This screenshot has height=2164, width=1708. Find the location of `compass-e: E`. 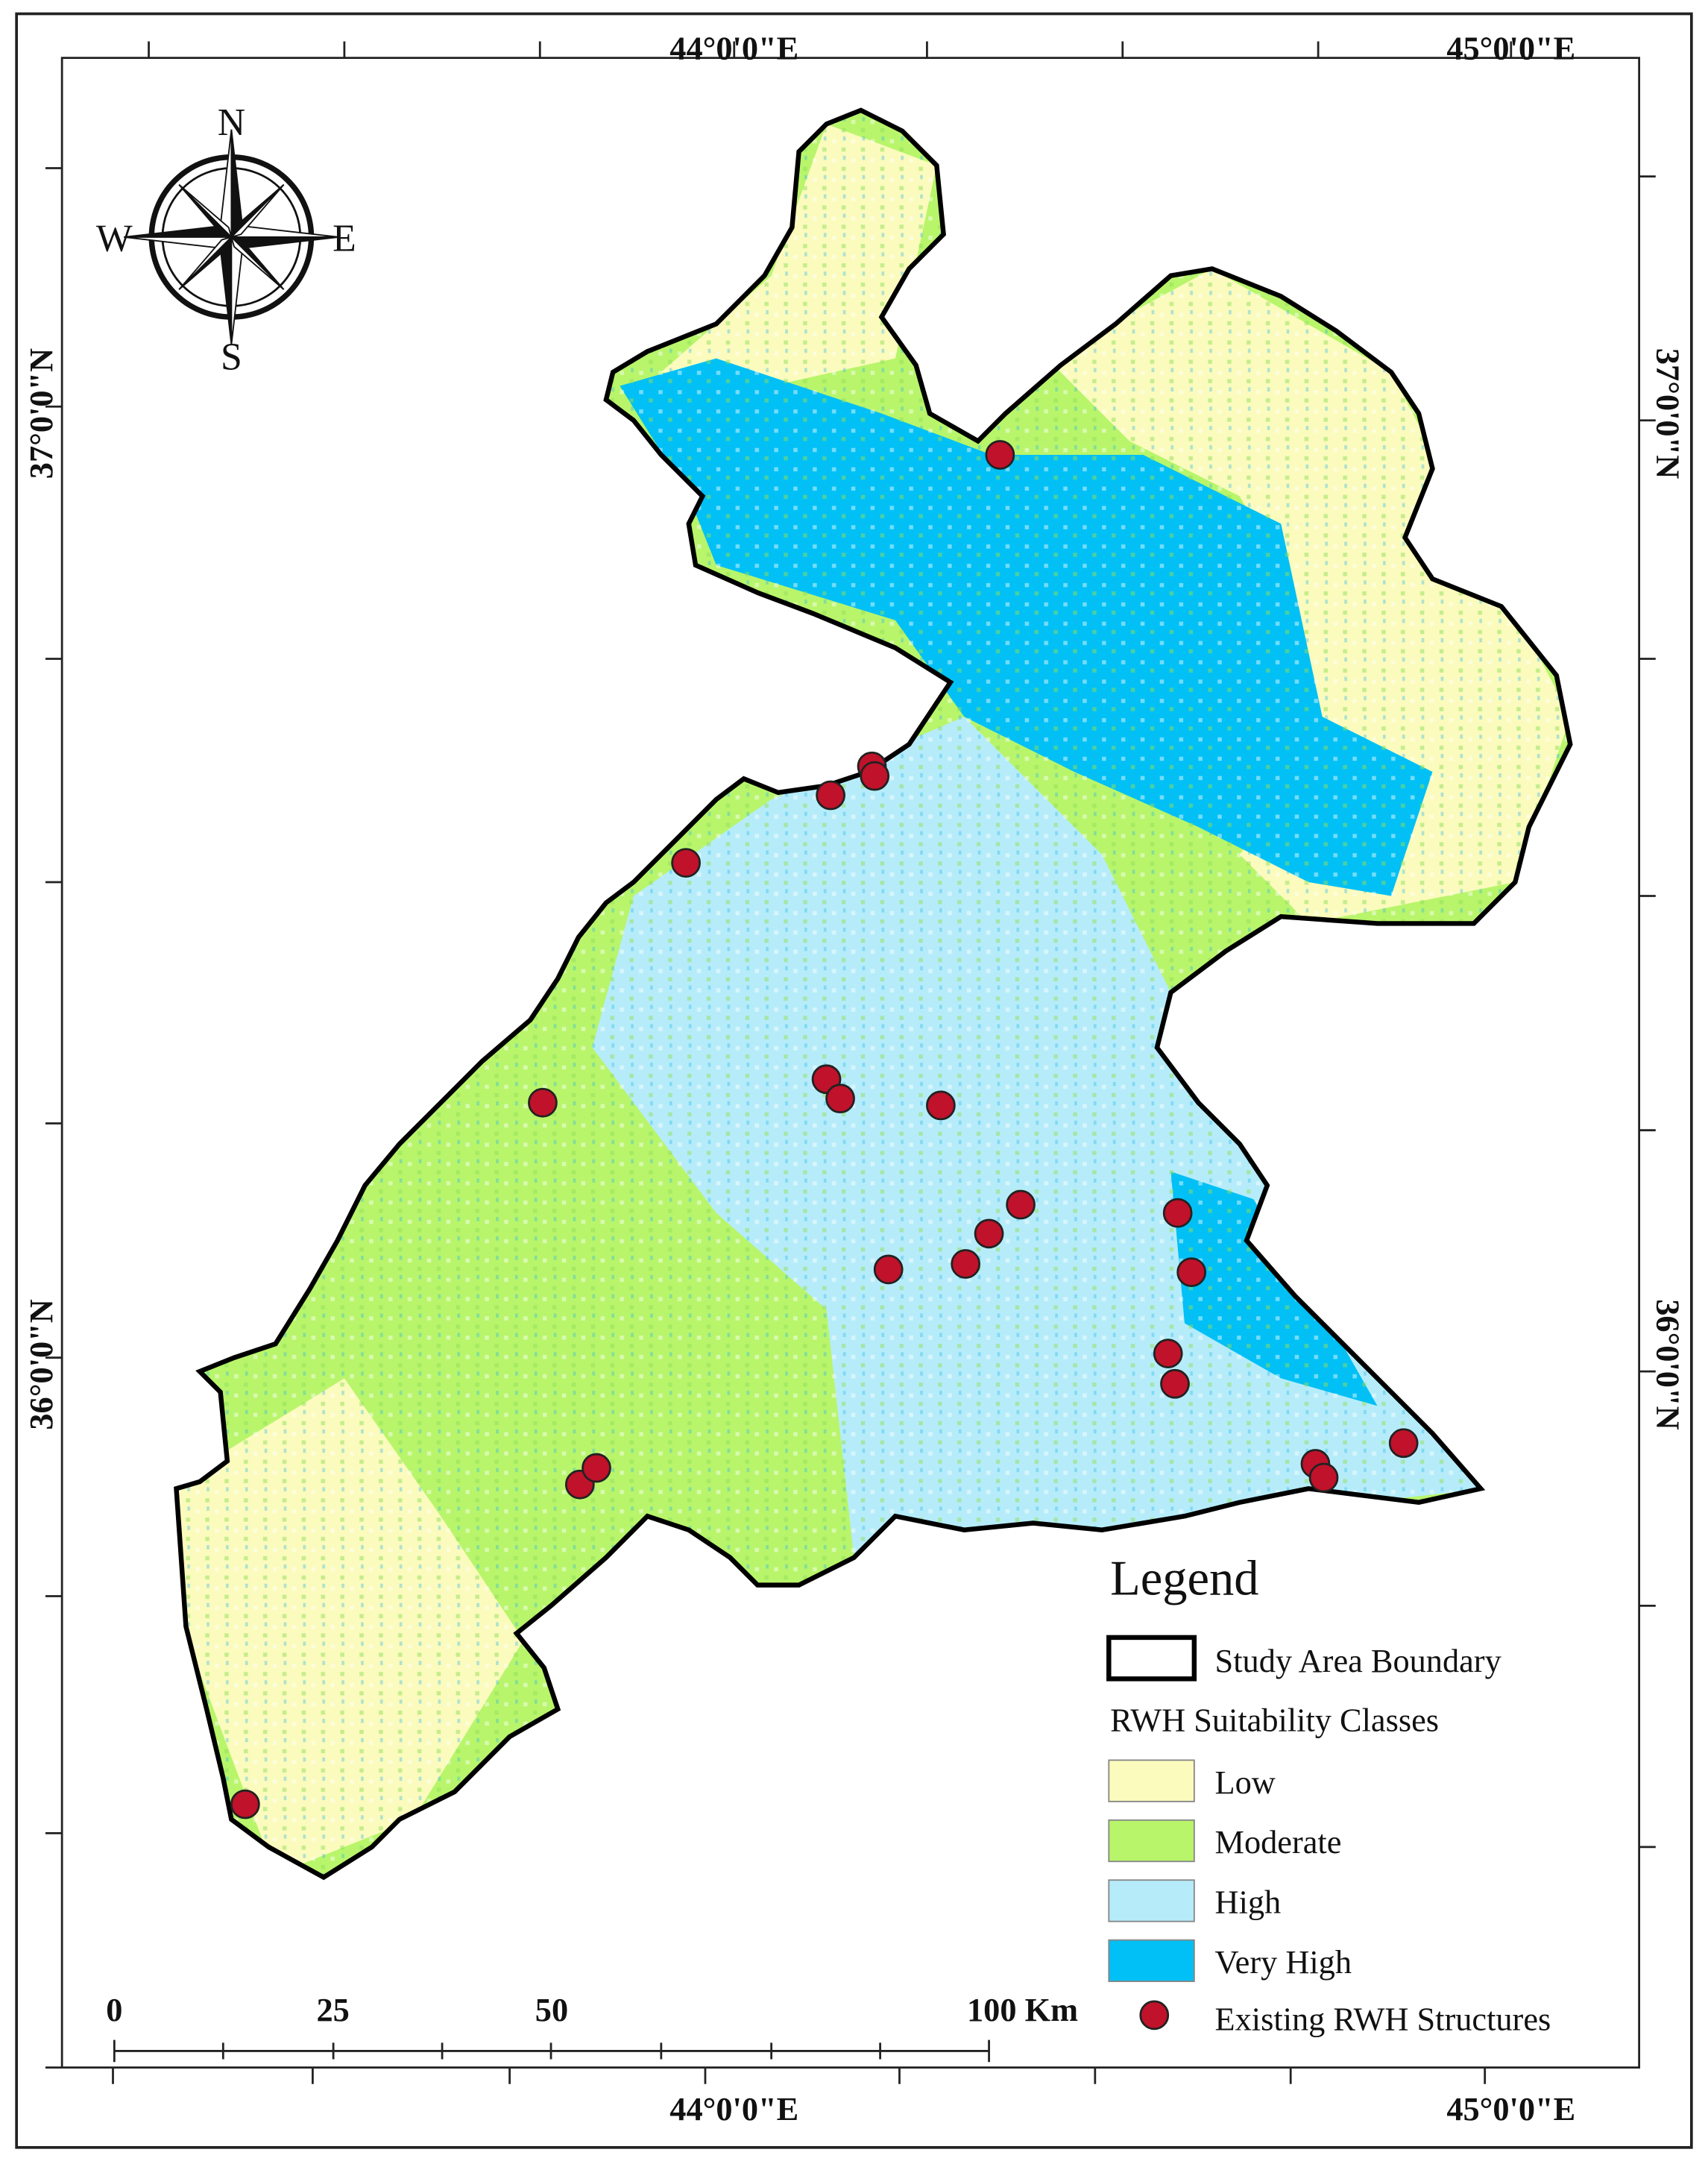

compass-e: E is located at coordinates (344, 239).